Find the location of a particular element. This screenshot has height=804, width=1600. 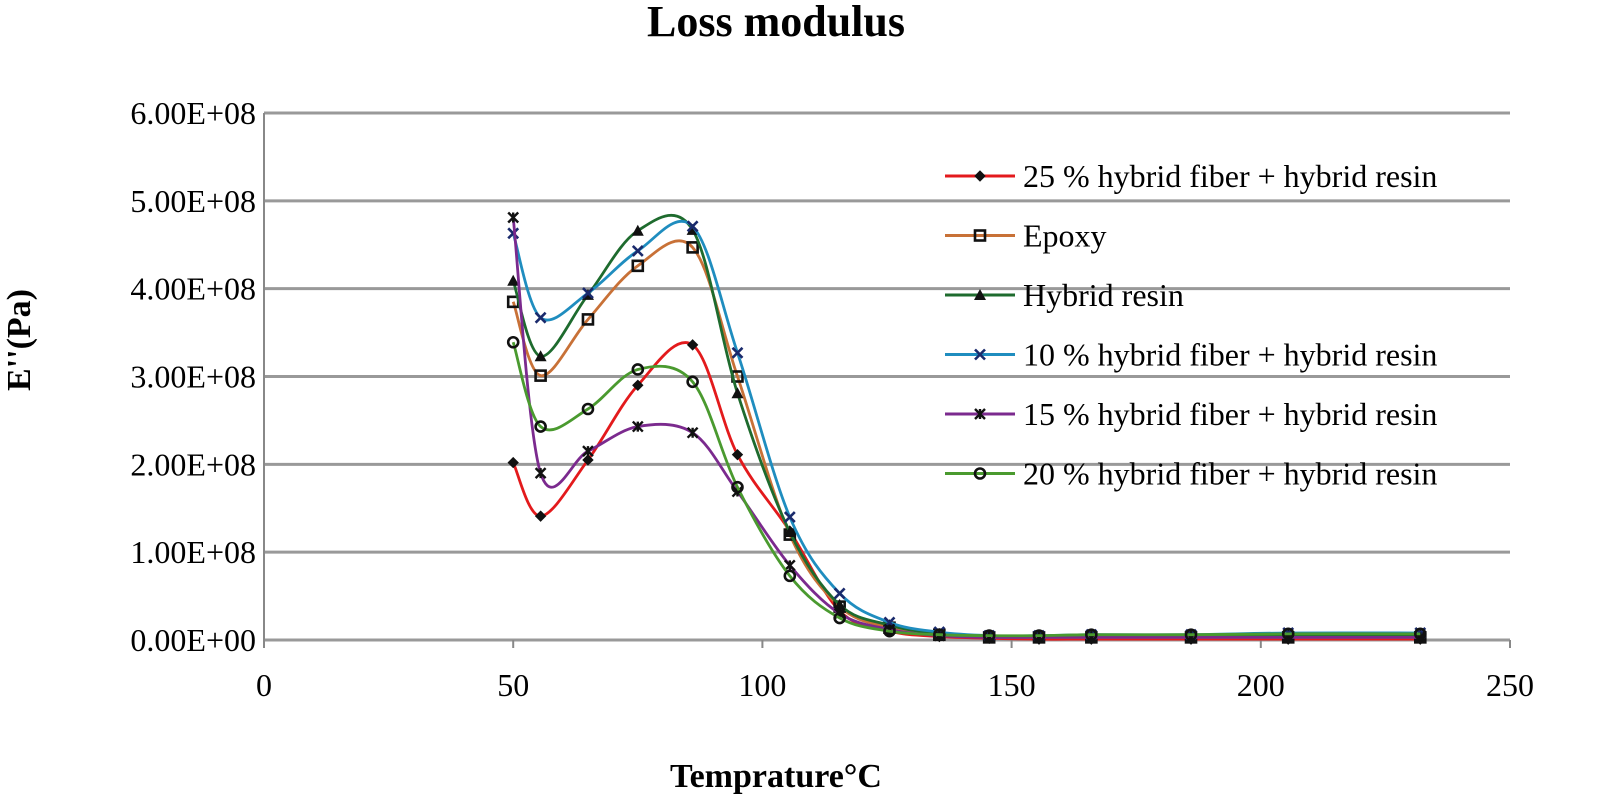

legend-item: 25 % hybrid fiber + hybrid resin is located at coordinates (1191, 176).